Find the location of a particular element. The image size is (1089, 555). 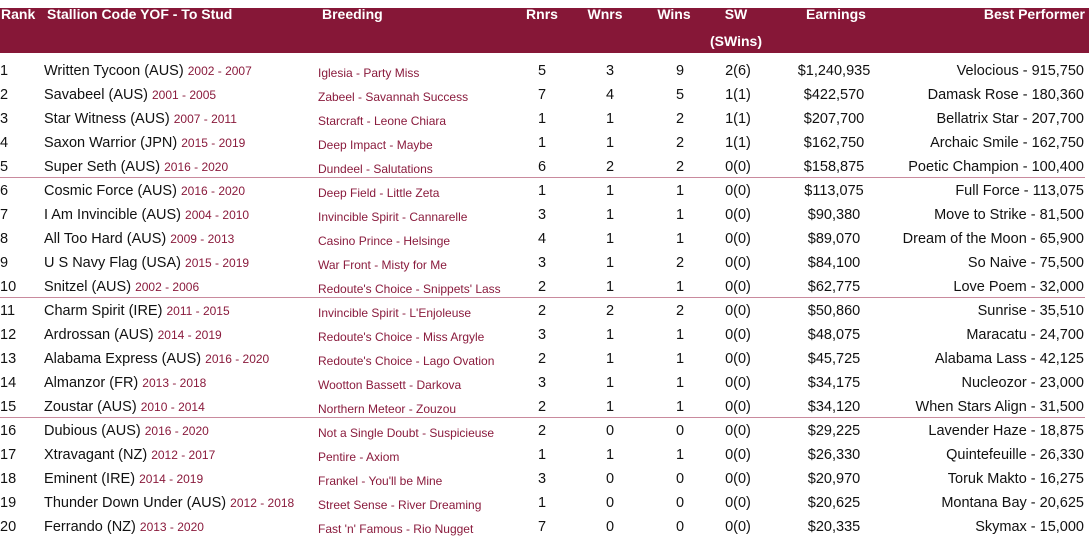

stallion-years: 2007 - 2011 is located at coordinates (205, 119).